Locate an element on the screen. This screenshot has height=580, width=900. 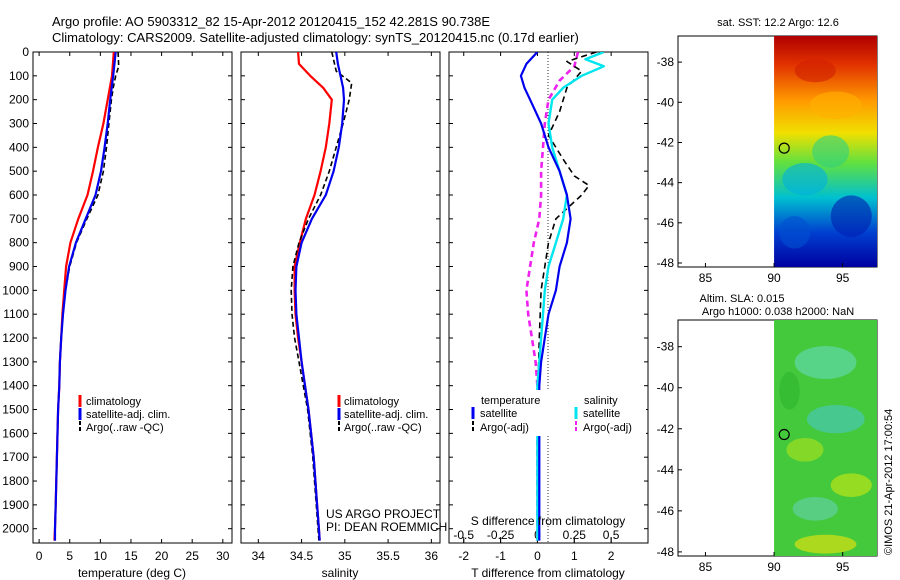
salinity-xlabel: salinity is located at coordinates (340, 573).